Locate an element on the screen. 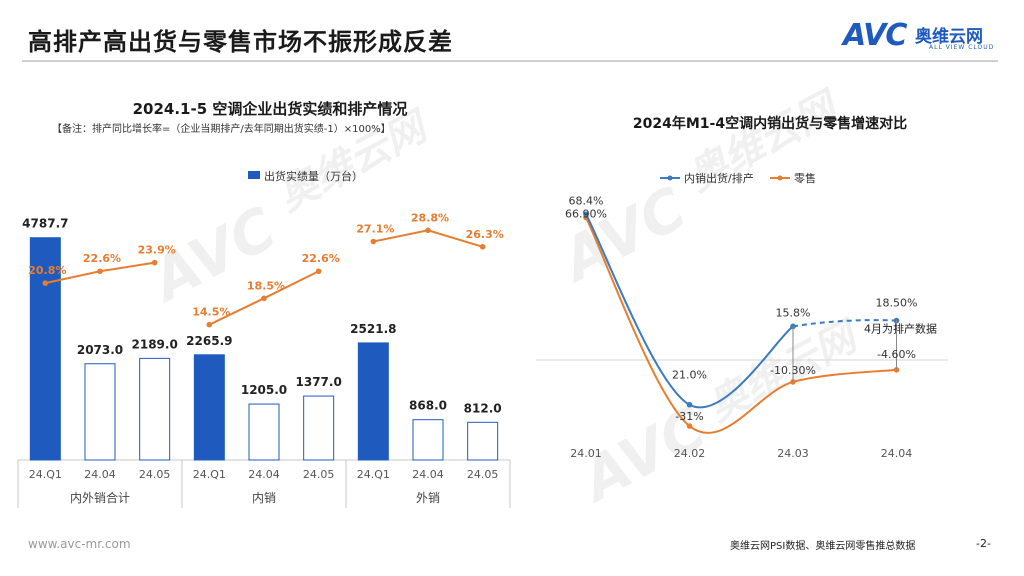  bar-value-label: 2521.8 is located at coordinates (373, 329).